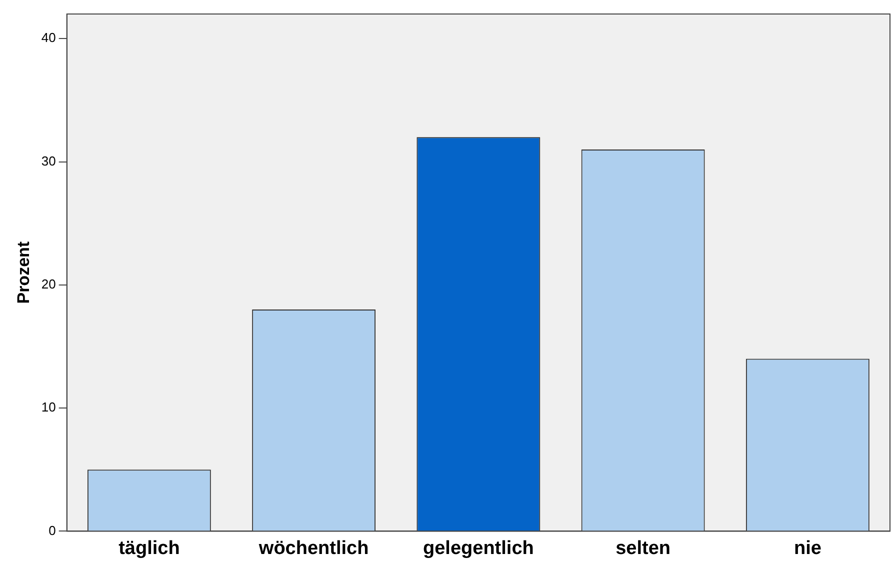  Describe the element at coordinates (149, 548) in the screenshot. I see `x-tick-label: täglich` at that location.